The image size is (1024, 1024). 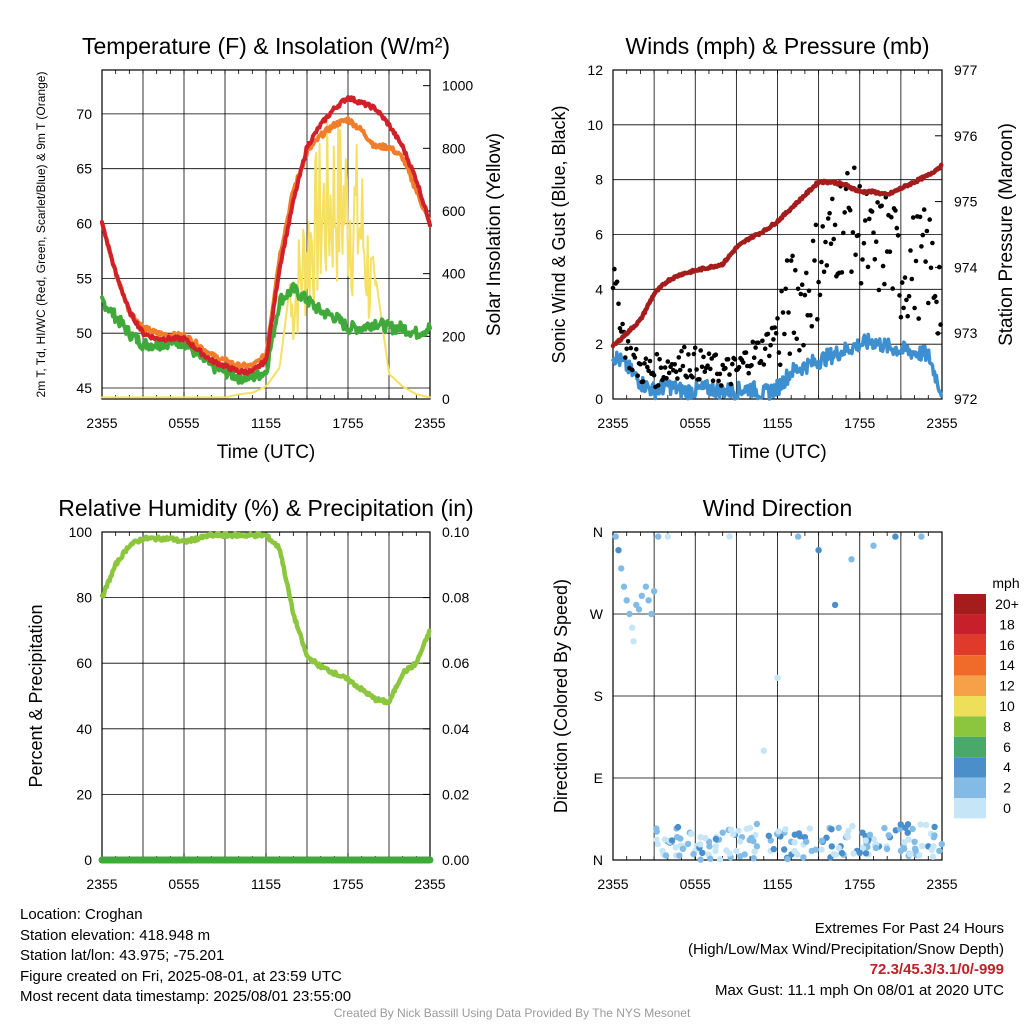 What do you see at coordinates (777, 696) in the screenshot?
I see `plot-border` at bounding box center [777, 696].